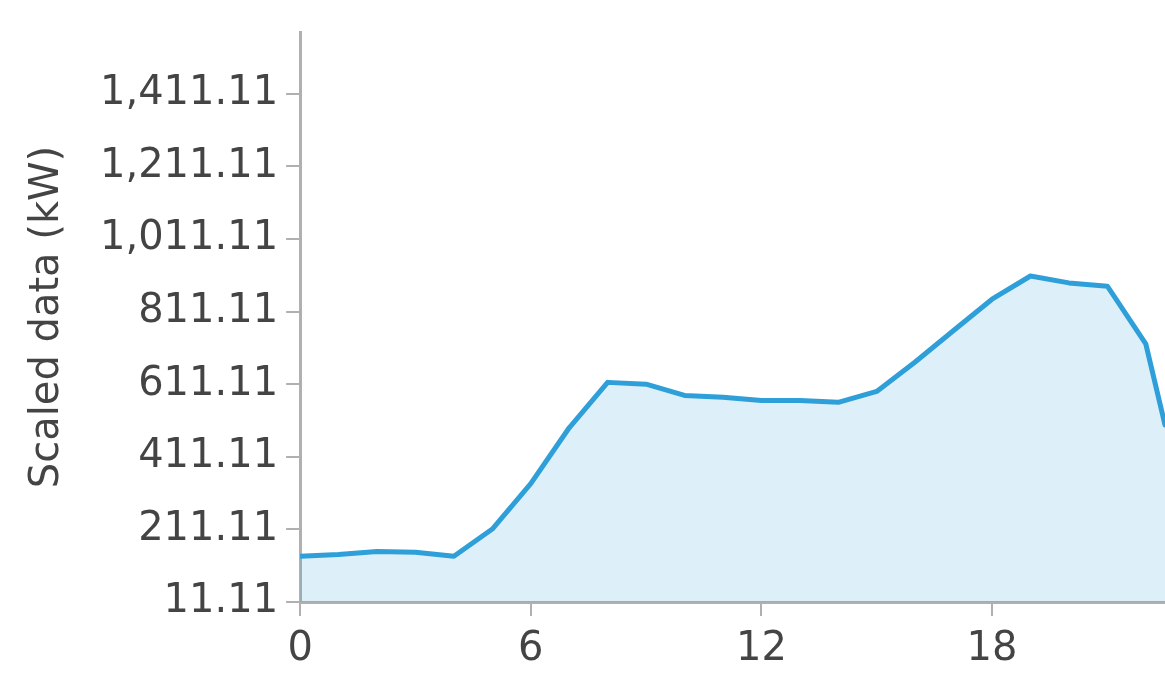 The width and height of the screenshot is (1165, 684). Describe the element at coordinates (992, 646) in the screenshot. I see `x-tick-label: 18` at that location.